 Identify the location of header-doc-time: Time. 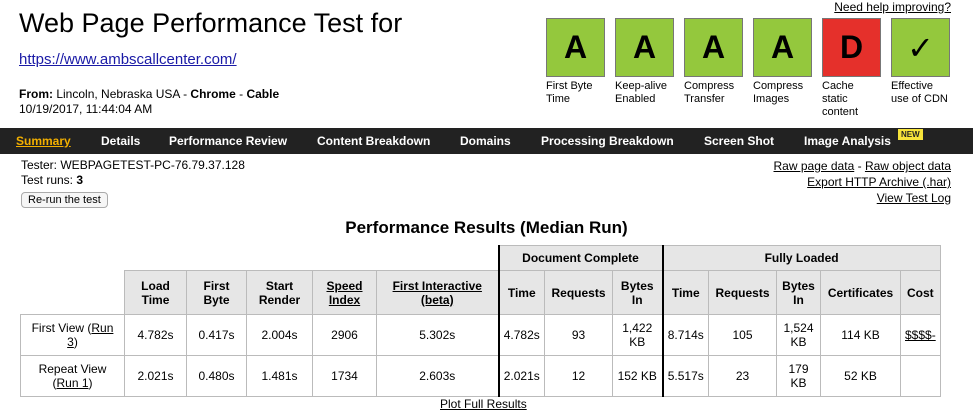
(521, 292).